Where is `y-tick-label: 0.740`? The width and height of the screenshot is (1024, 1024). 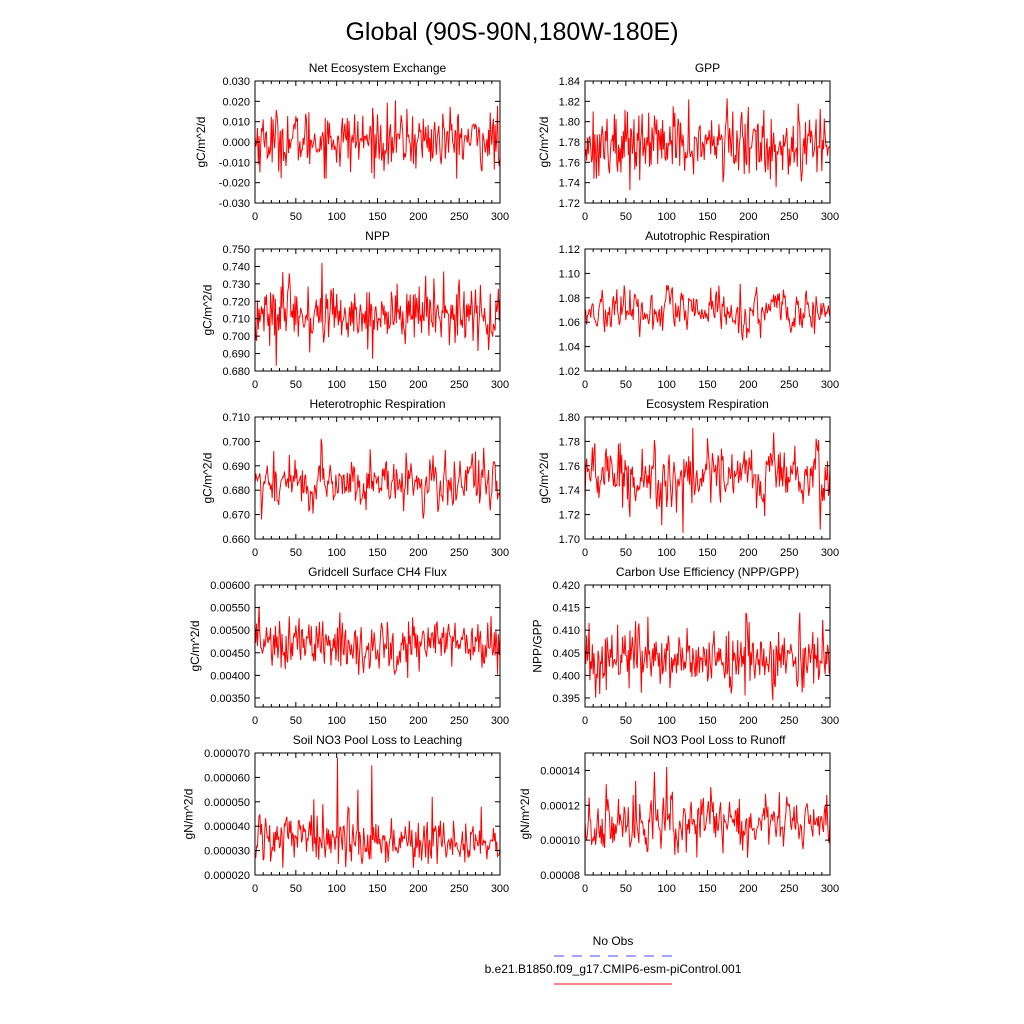
y-tick-label: 0.740 is located at coordinates (236, 267).